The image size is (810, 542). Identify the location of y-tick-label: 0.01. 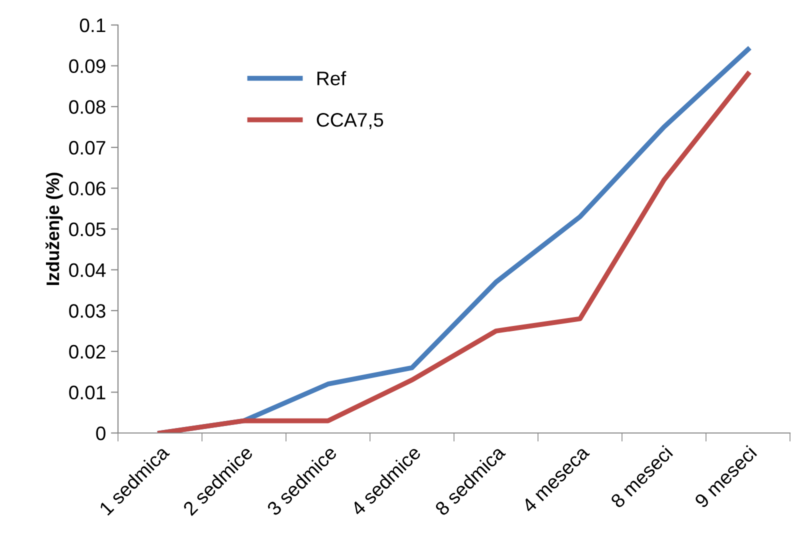
(87, 393).